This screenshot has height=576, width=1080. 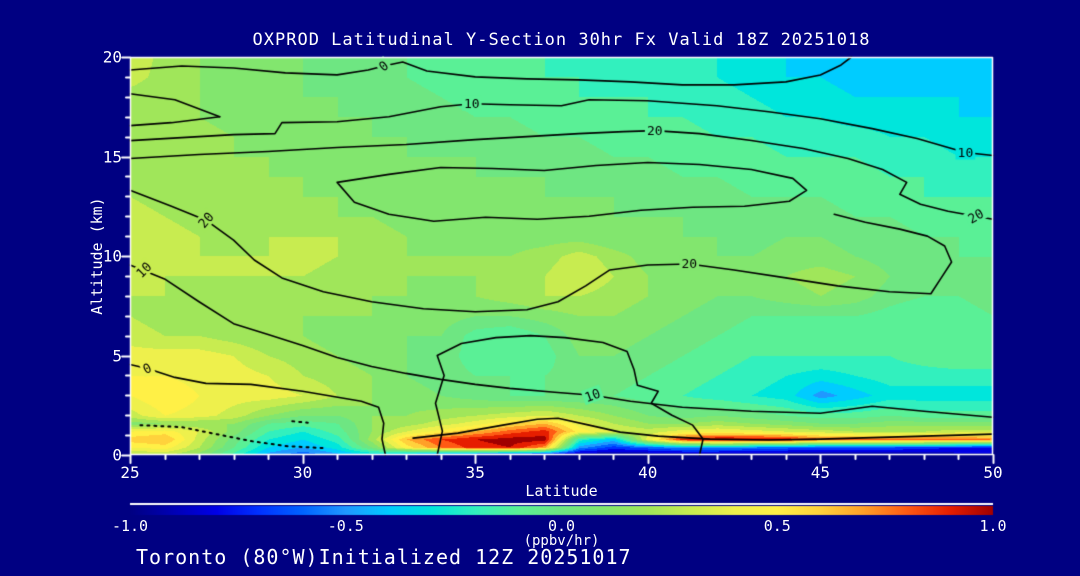 I want to click on colorbar-units: (ppbv/hr), so click(x=561, y=541).